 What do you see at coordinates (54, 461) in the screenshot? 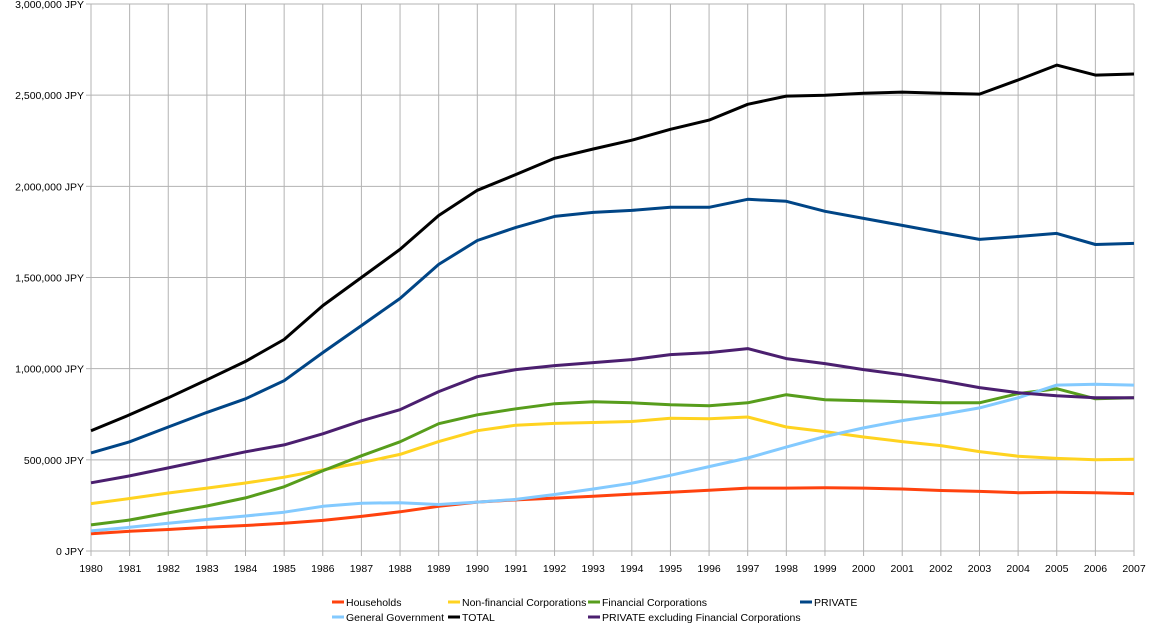
I see `y-tick-label: 500,000 JPY` at bounding box center [54, 461].